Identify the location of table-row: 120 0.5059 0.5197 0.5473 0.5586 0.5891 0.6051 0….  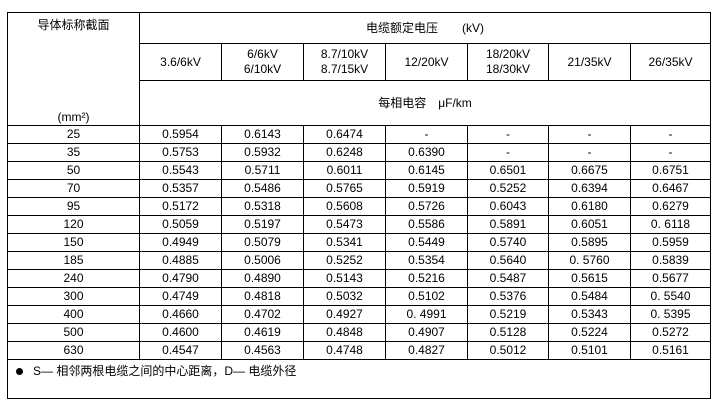
(359, 224).